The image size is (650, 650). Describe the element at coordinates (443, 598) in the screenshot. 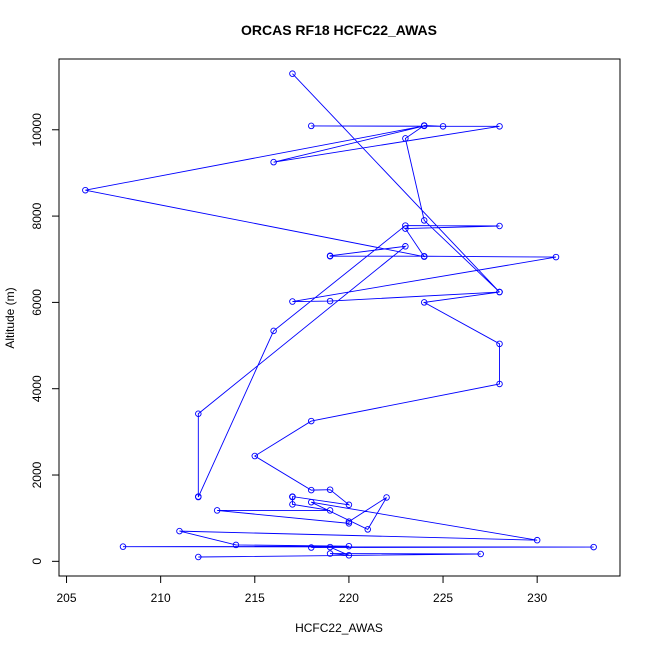

I see `x-tick-label: 225` at that location.